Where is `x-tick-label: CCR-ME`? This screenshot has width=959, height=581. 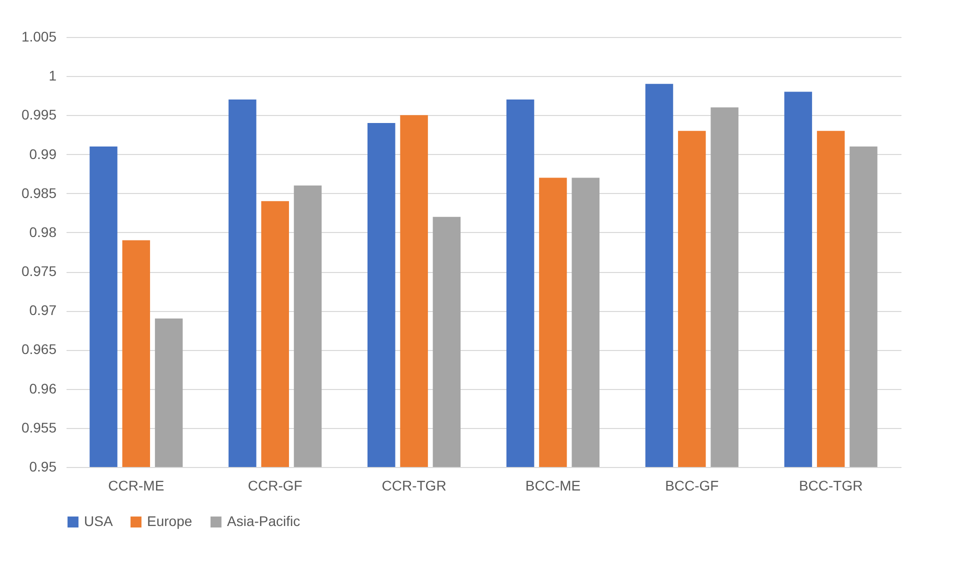
x-tick-label: CCR-ME is located at coordinates (136, 486).